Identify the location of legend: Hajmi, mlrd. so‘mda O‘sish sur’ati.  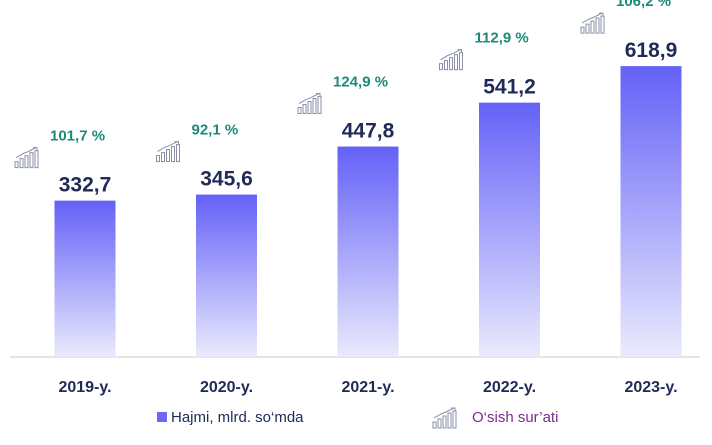
(357, 418).